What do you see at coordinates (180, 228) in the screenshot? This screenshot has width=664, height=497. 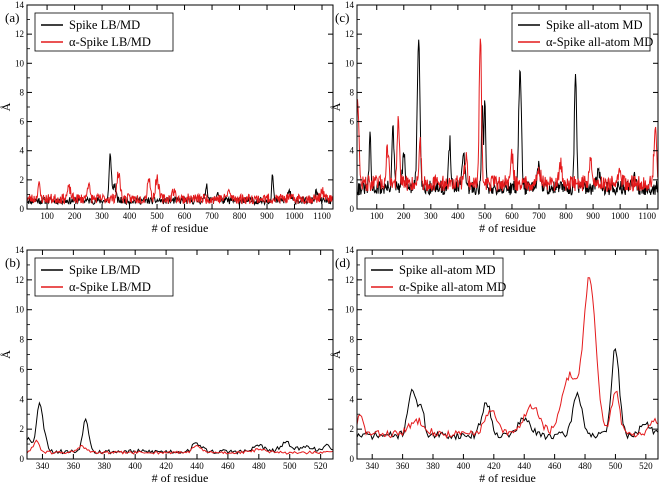 I see `x-axis-label: # of residue` at bounding box center [180, 228].